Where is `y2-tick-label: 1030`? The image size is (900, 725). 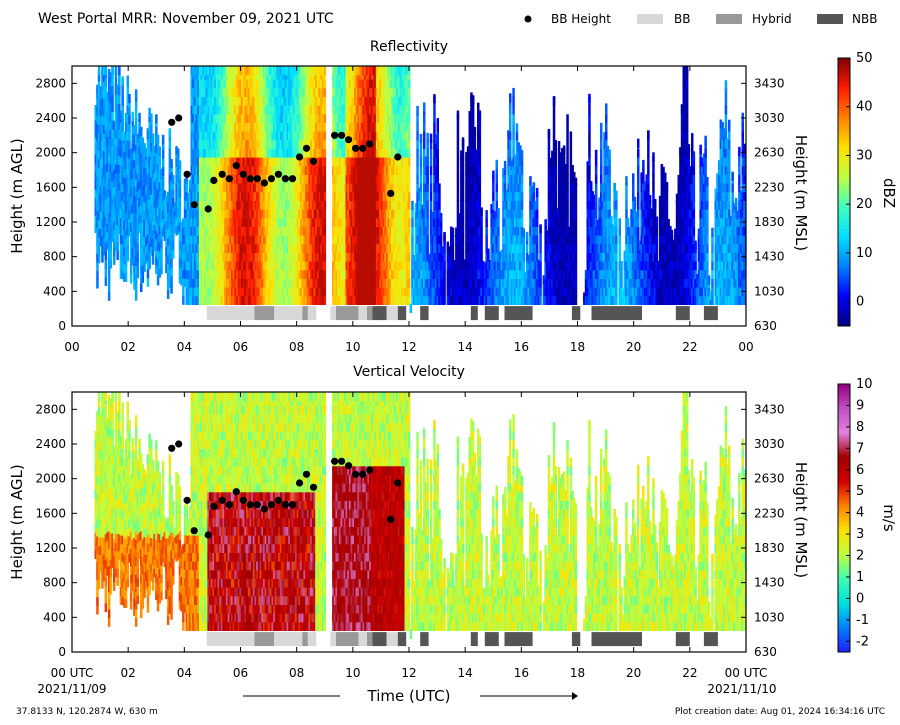
y2-tick-label: 1030 is located at coordinates (769, 617).